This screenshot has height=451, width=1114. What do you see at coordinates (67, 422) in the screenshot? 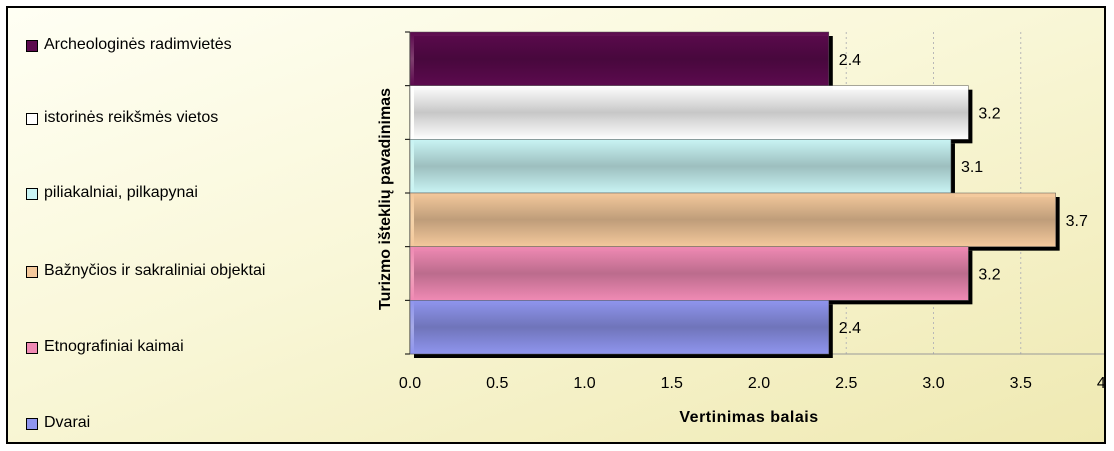
I see `legend-label: Dvarai` at bounding box center [67, 422].